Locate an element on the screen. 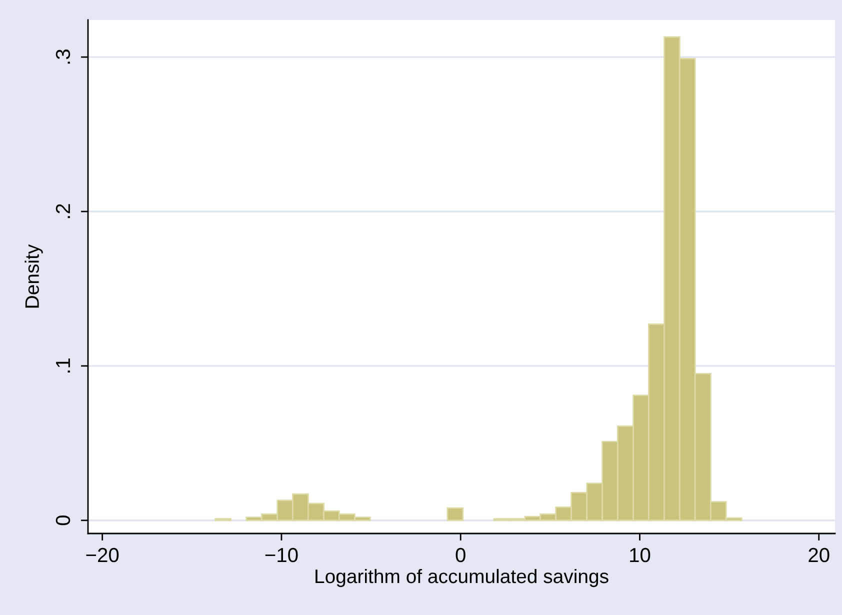 This screenshot has width=842, height=615. y-tick-label: .3 is located at coordinates (63, 57).